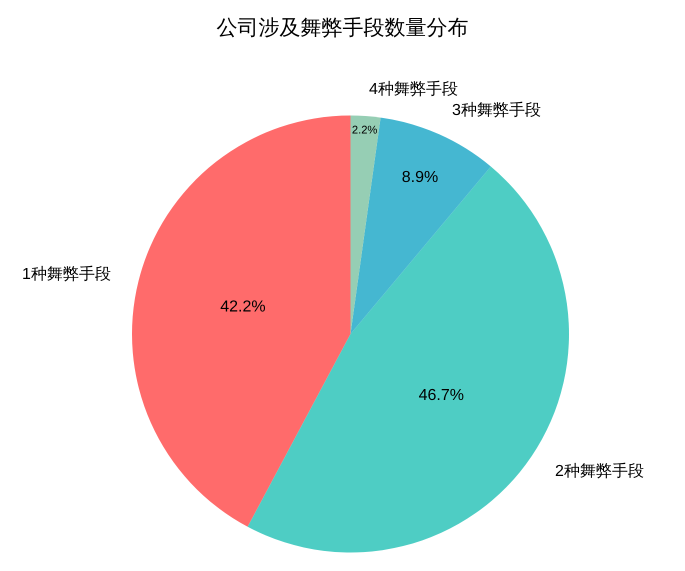  Describe the element at coordinates (413, 89) in the screenshot. I see `slice-label: 4种舞弊手段` at that location.